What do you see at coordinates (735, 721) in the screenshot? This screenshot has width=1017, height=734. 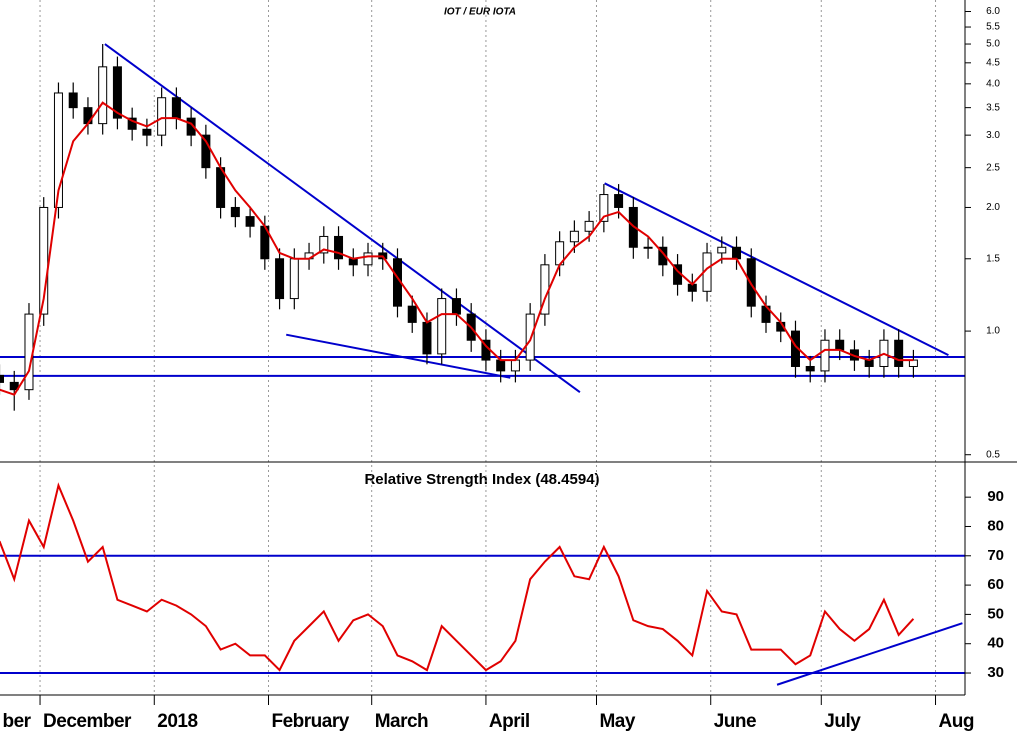 I see `x-tick-label: June` at bounding box center [735, 721].